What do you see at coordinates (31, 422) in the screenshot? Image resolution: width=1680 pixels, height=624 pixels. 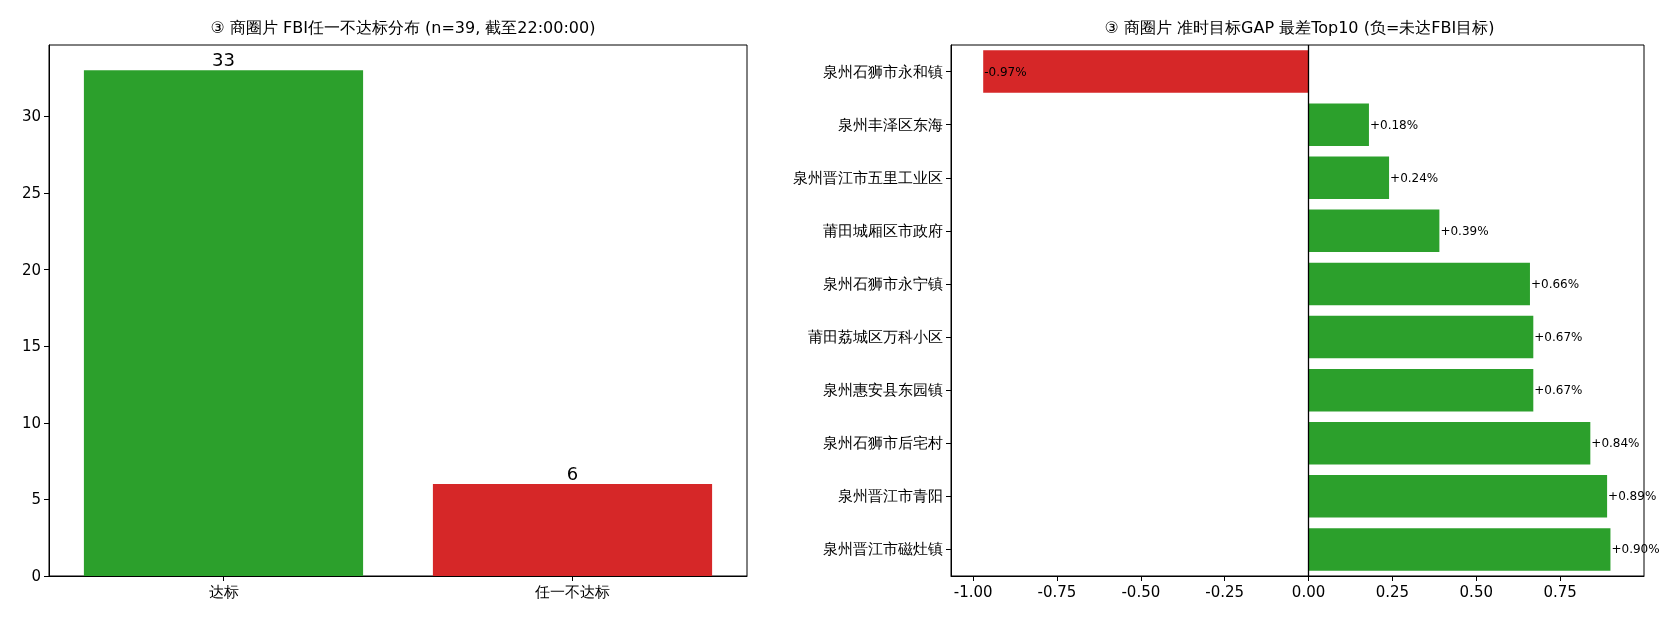 I see `y-tick-label: 10` at bounding box center [31, 422].